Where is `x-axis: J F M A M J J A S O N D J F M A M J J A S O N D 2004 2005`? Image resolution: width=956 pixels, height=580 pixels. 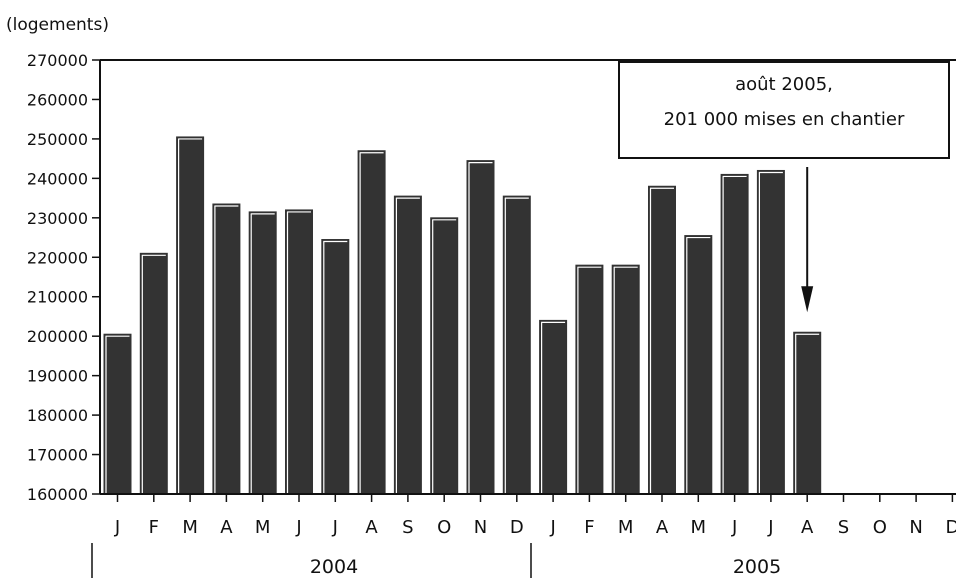 x-axis: J F M A M J J A S O N D J F M A M J J A S O N D 2004 2005 is located at coordinates (524, 536).